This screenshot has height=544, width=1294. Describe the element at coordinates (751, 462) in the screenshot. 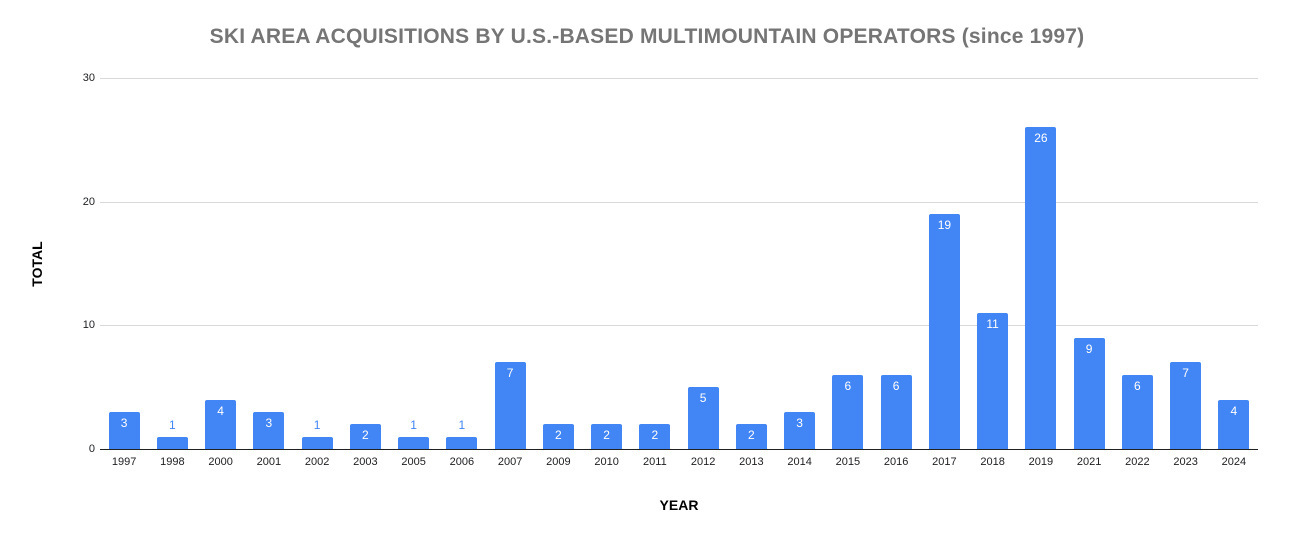

I see `x-tick-label: 2013` at that location.